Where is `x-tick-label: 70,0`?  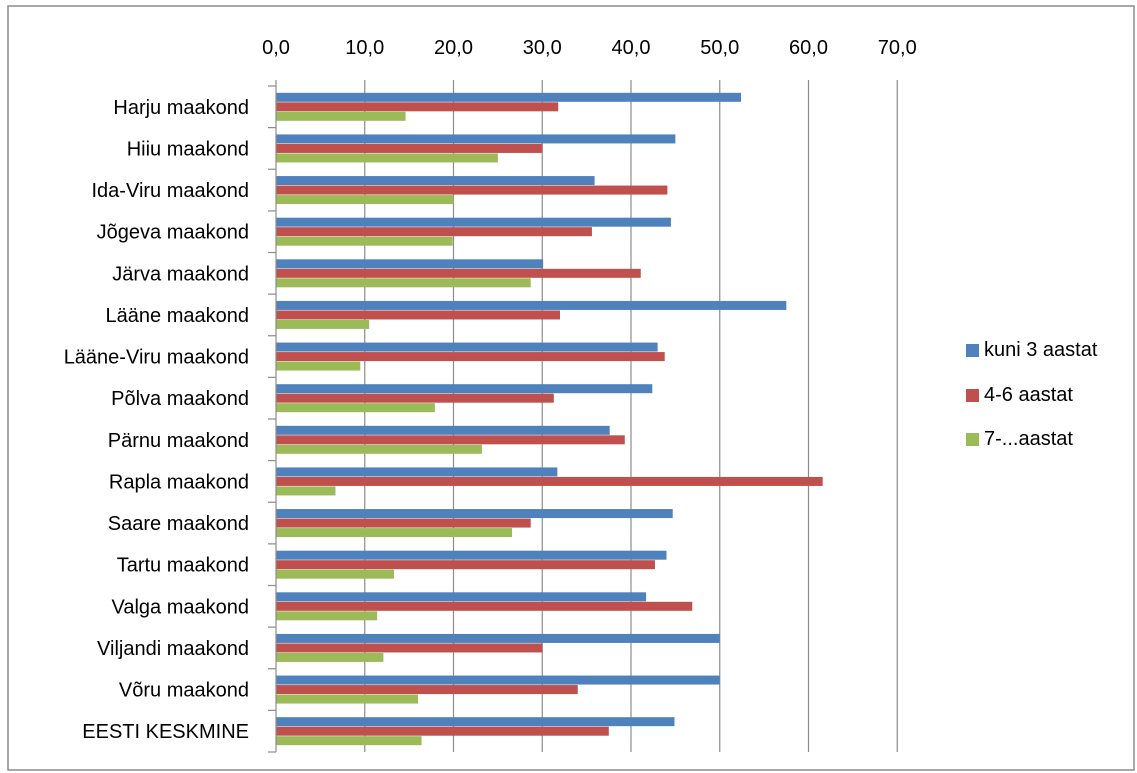
x-tick-label: 70,0 is located at coordinates (897, 48).